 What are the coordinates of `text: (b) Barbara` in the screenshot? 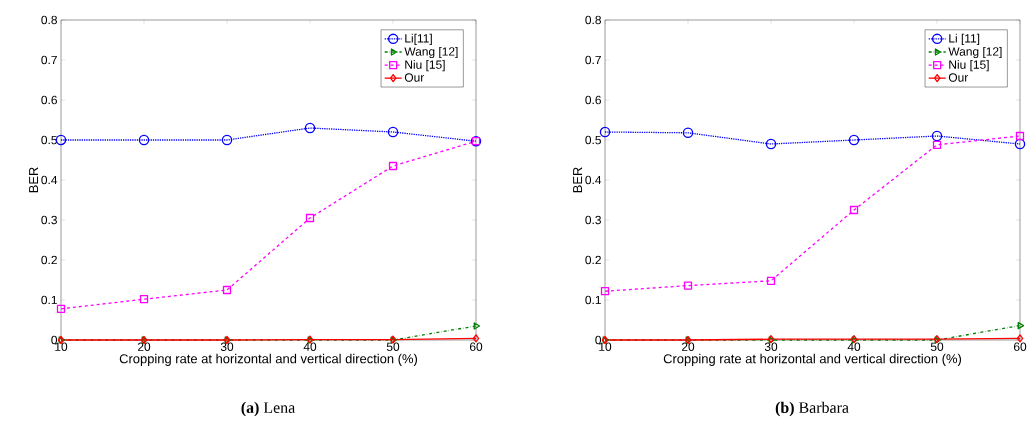 It's located at (812, 409).